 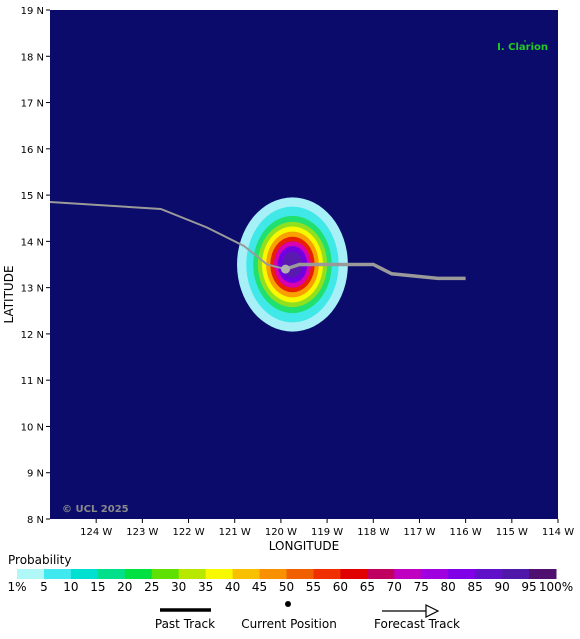 I want to click on lon-tick-label: 123 W, so click(x=142, y=532).